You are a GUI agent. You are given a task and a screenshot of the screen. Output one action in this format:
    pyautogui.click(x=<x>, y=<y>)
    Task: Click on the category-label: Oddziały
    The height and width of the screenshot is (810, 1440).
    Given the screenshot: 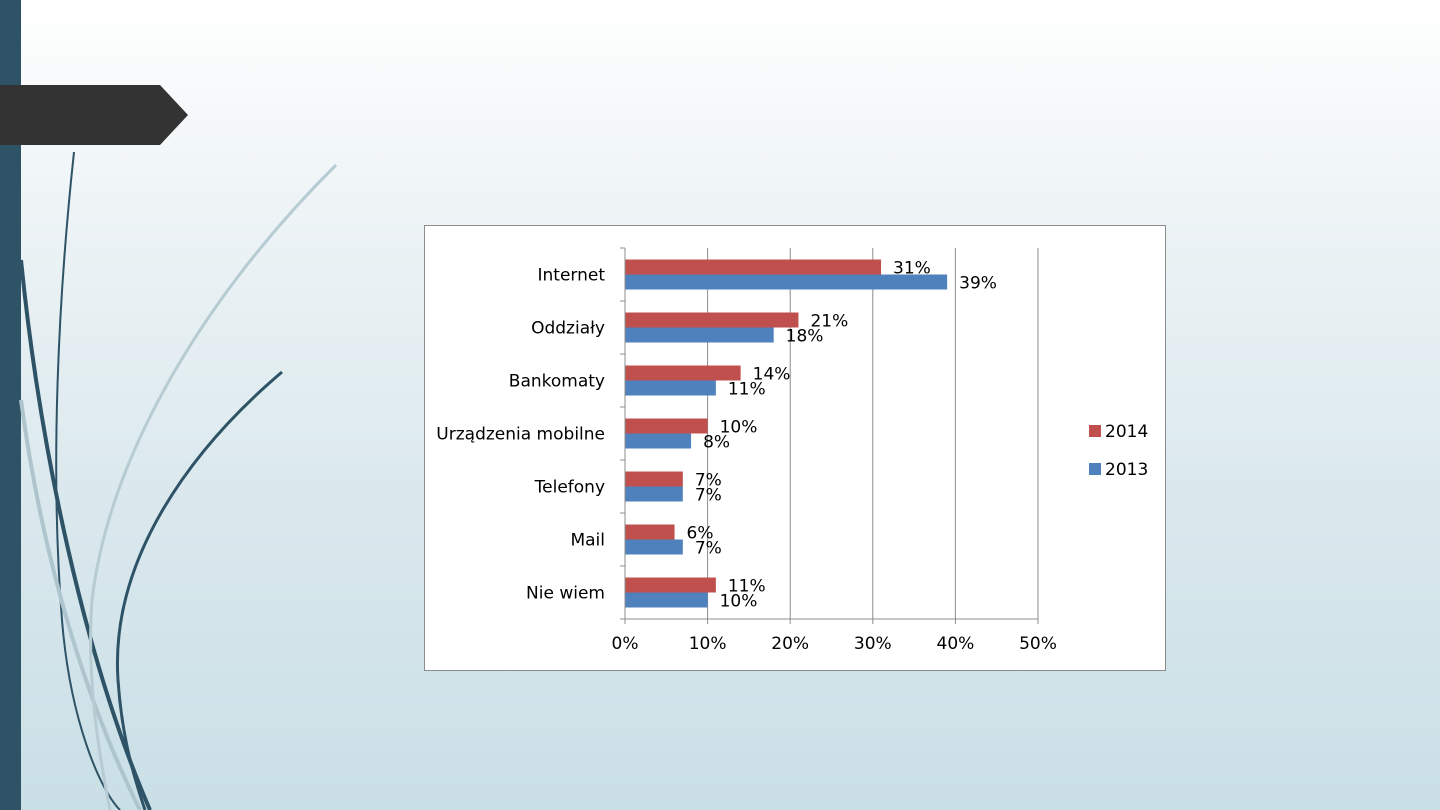 What is the action you would take?
    pyautogui.click(x=568, y=329)
    